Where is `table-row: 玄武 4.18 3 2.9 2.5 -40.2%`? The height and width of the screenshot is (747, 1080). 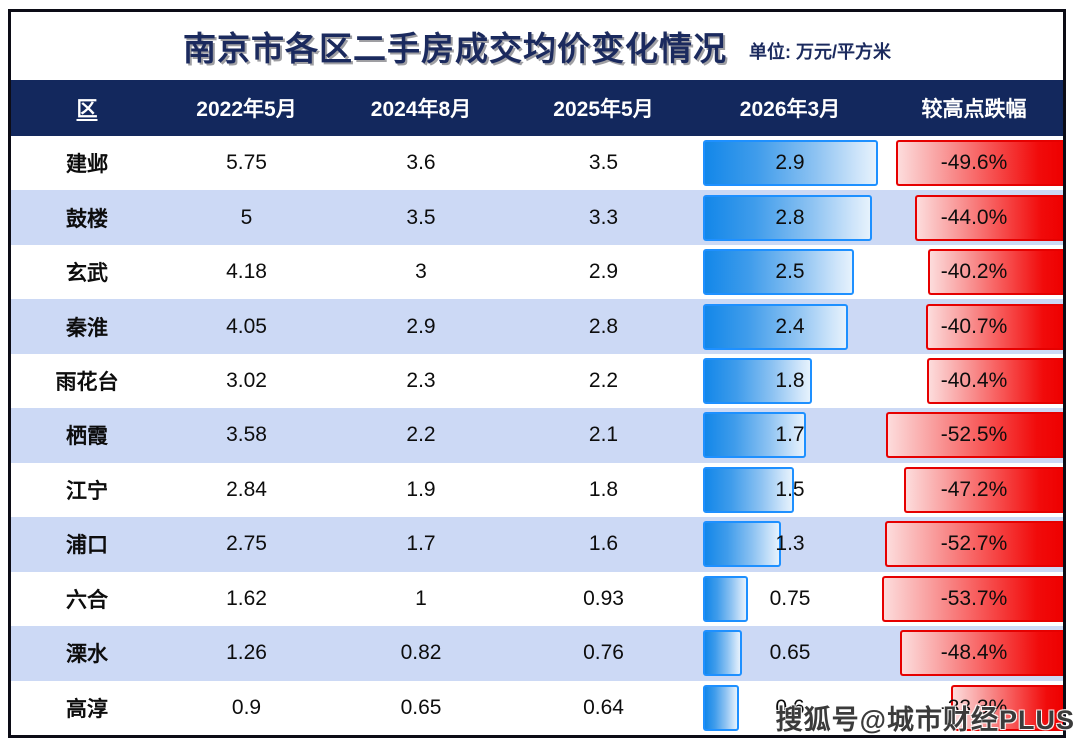
table-row: 玄武 4.18 3 2.9 2.5 -40.2% is located at coordinates (537, 272).